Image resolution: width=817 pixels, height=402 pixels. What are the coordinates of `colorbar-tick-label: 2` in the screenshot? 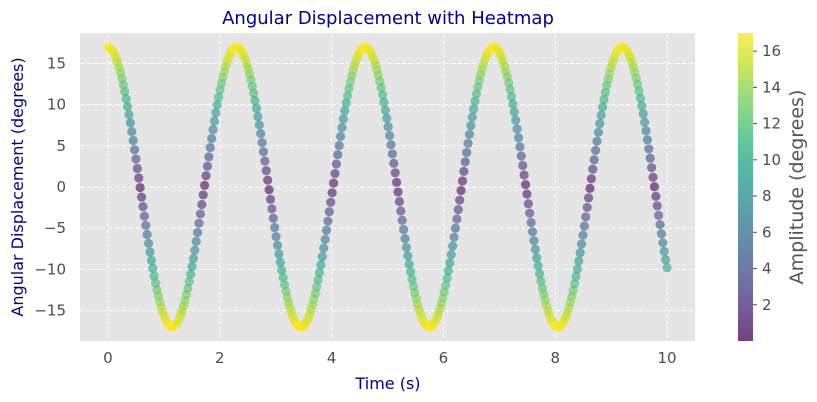 It's located at (767, 305).